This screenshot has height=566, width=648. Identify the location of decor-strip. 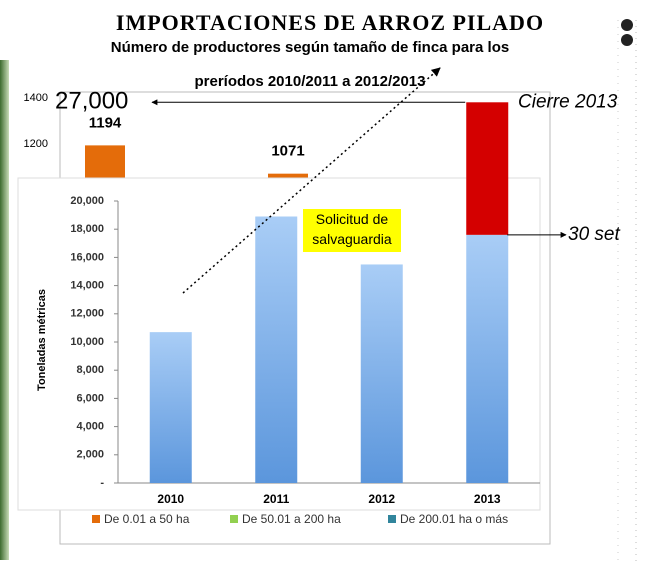
(4, 310).